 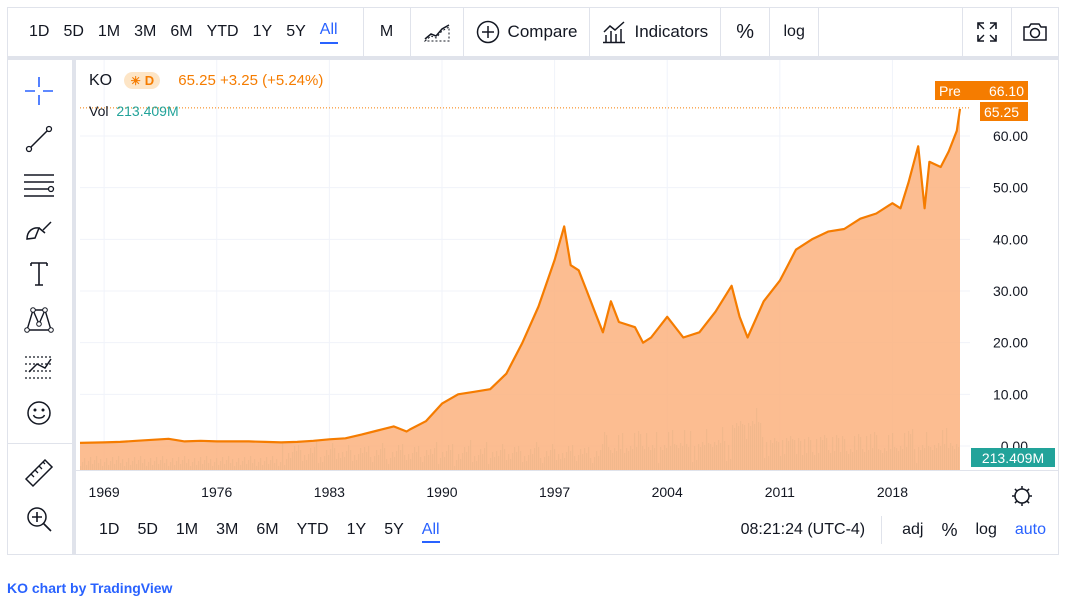 What do you see at coordinates (803, 529) in the screenshot?
I see `clock: 08:21:24 (UTC-4)` at bounding box center [803, 529].